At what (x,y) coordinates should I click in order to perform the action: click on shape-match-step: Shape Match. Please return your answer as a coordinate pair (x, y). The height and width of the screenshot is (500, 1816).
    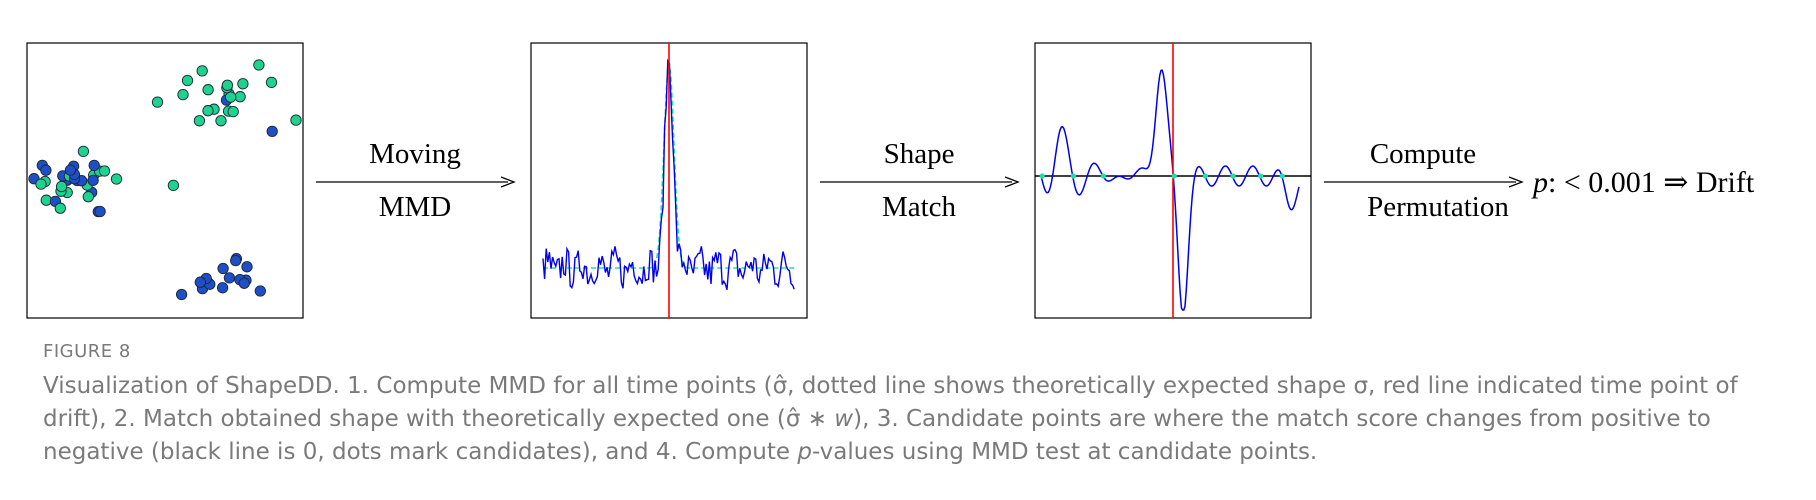
    Looking at the image, I should click on (920, 180).